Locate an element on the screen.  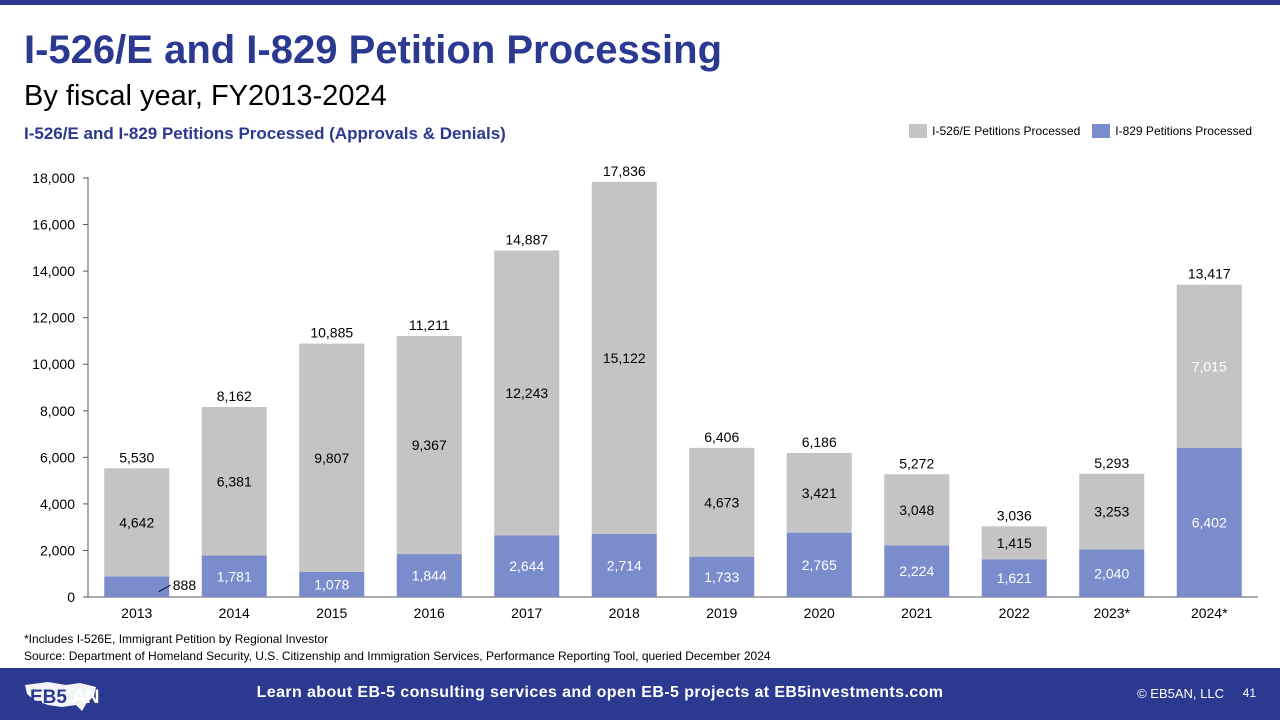
x-tick-label: 2024* is located at coordinates (1209, 613).